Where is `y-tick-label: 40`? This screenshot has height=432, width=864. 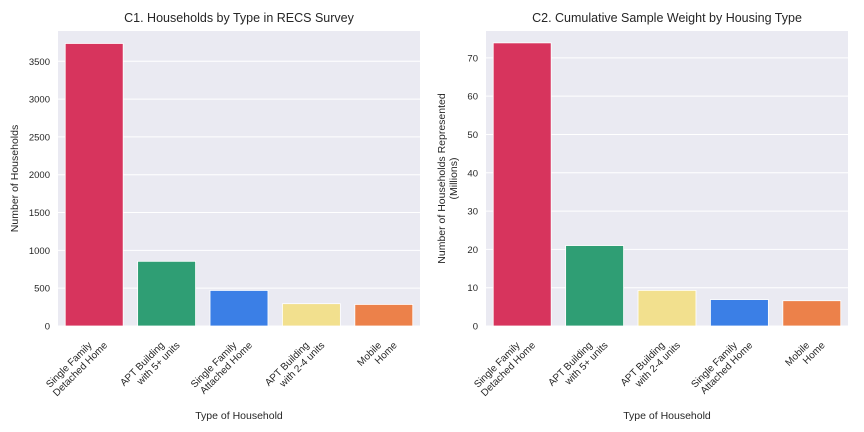 y-tick-label: 40 is located at coordinates (472, 173).